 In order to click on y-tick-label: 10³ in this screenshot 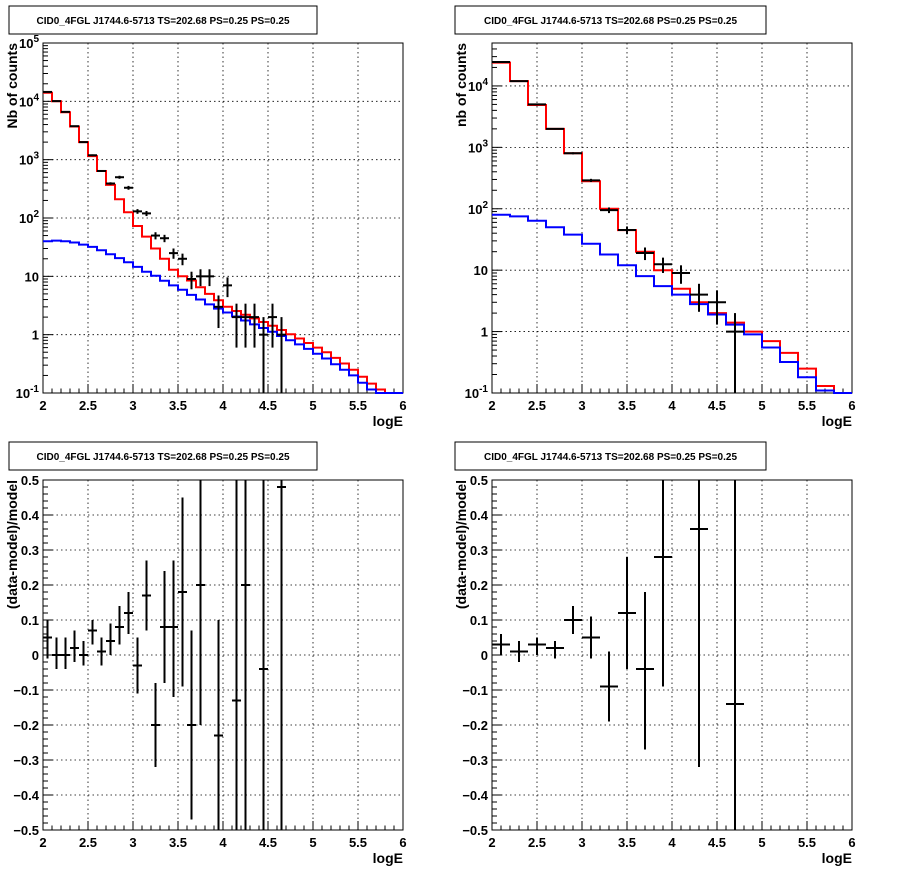, I will do `click(29, 159)`.